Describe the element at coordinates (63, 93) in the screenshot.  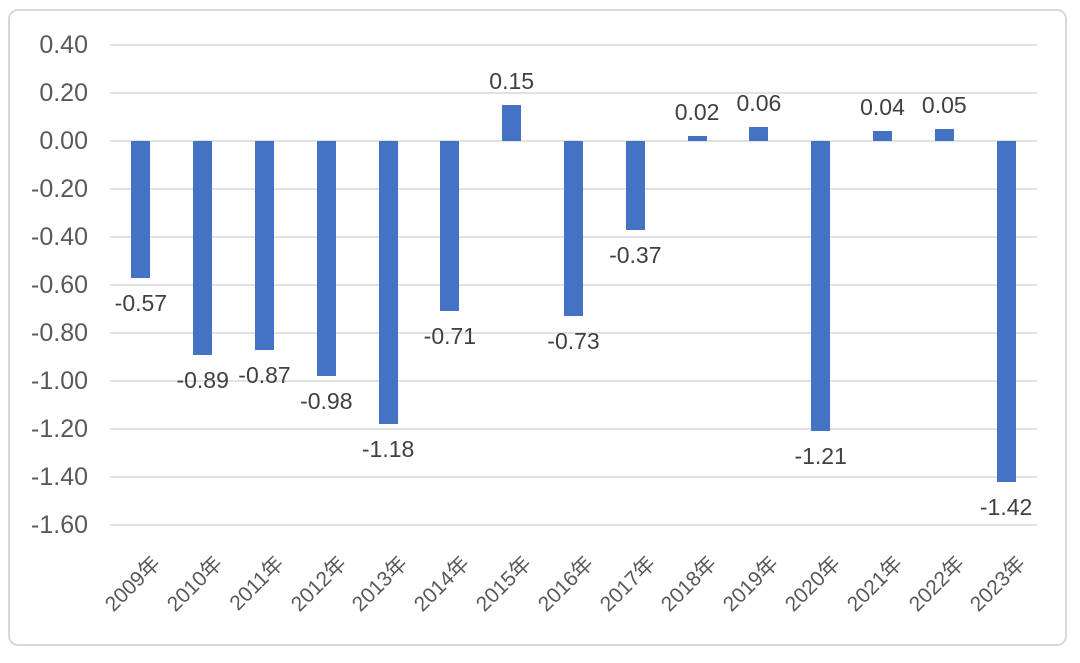
I see `y-axis-tick-label: 0.20` at that location.